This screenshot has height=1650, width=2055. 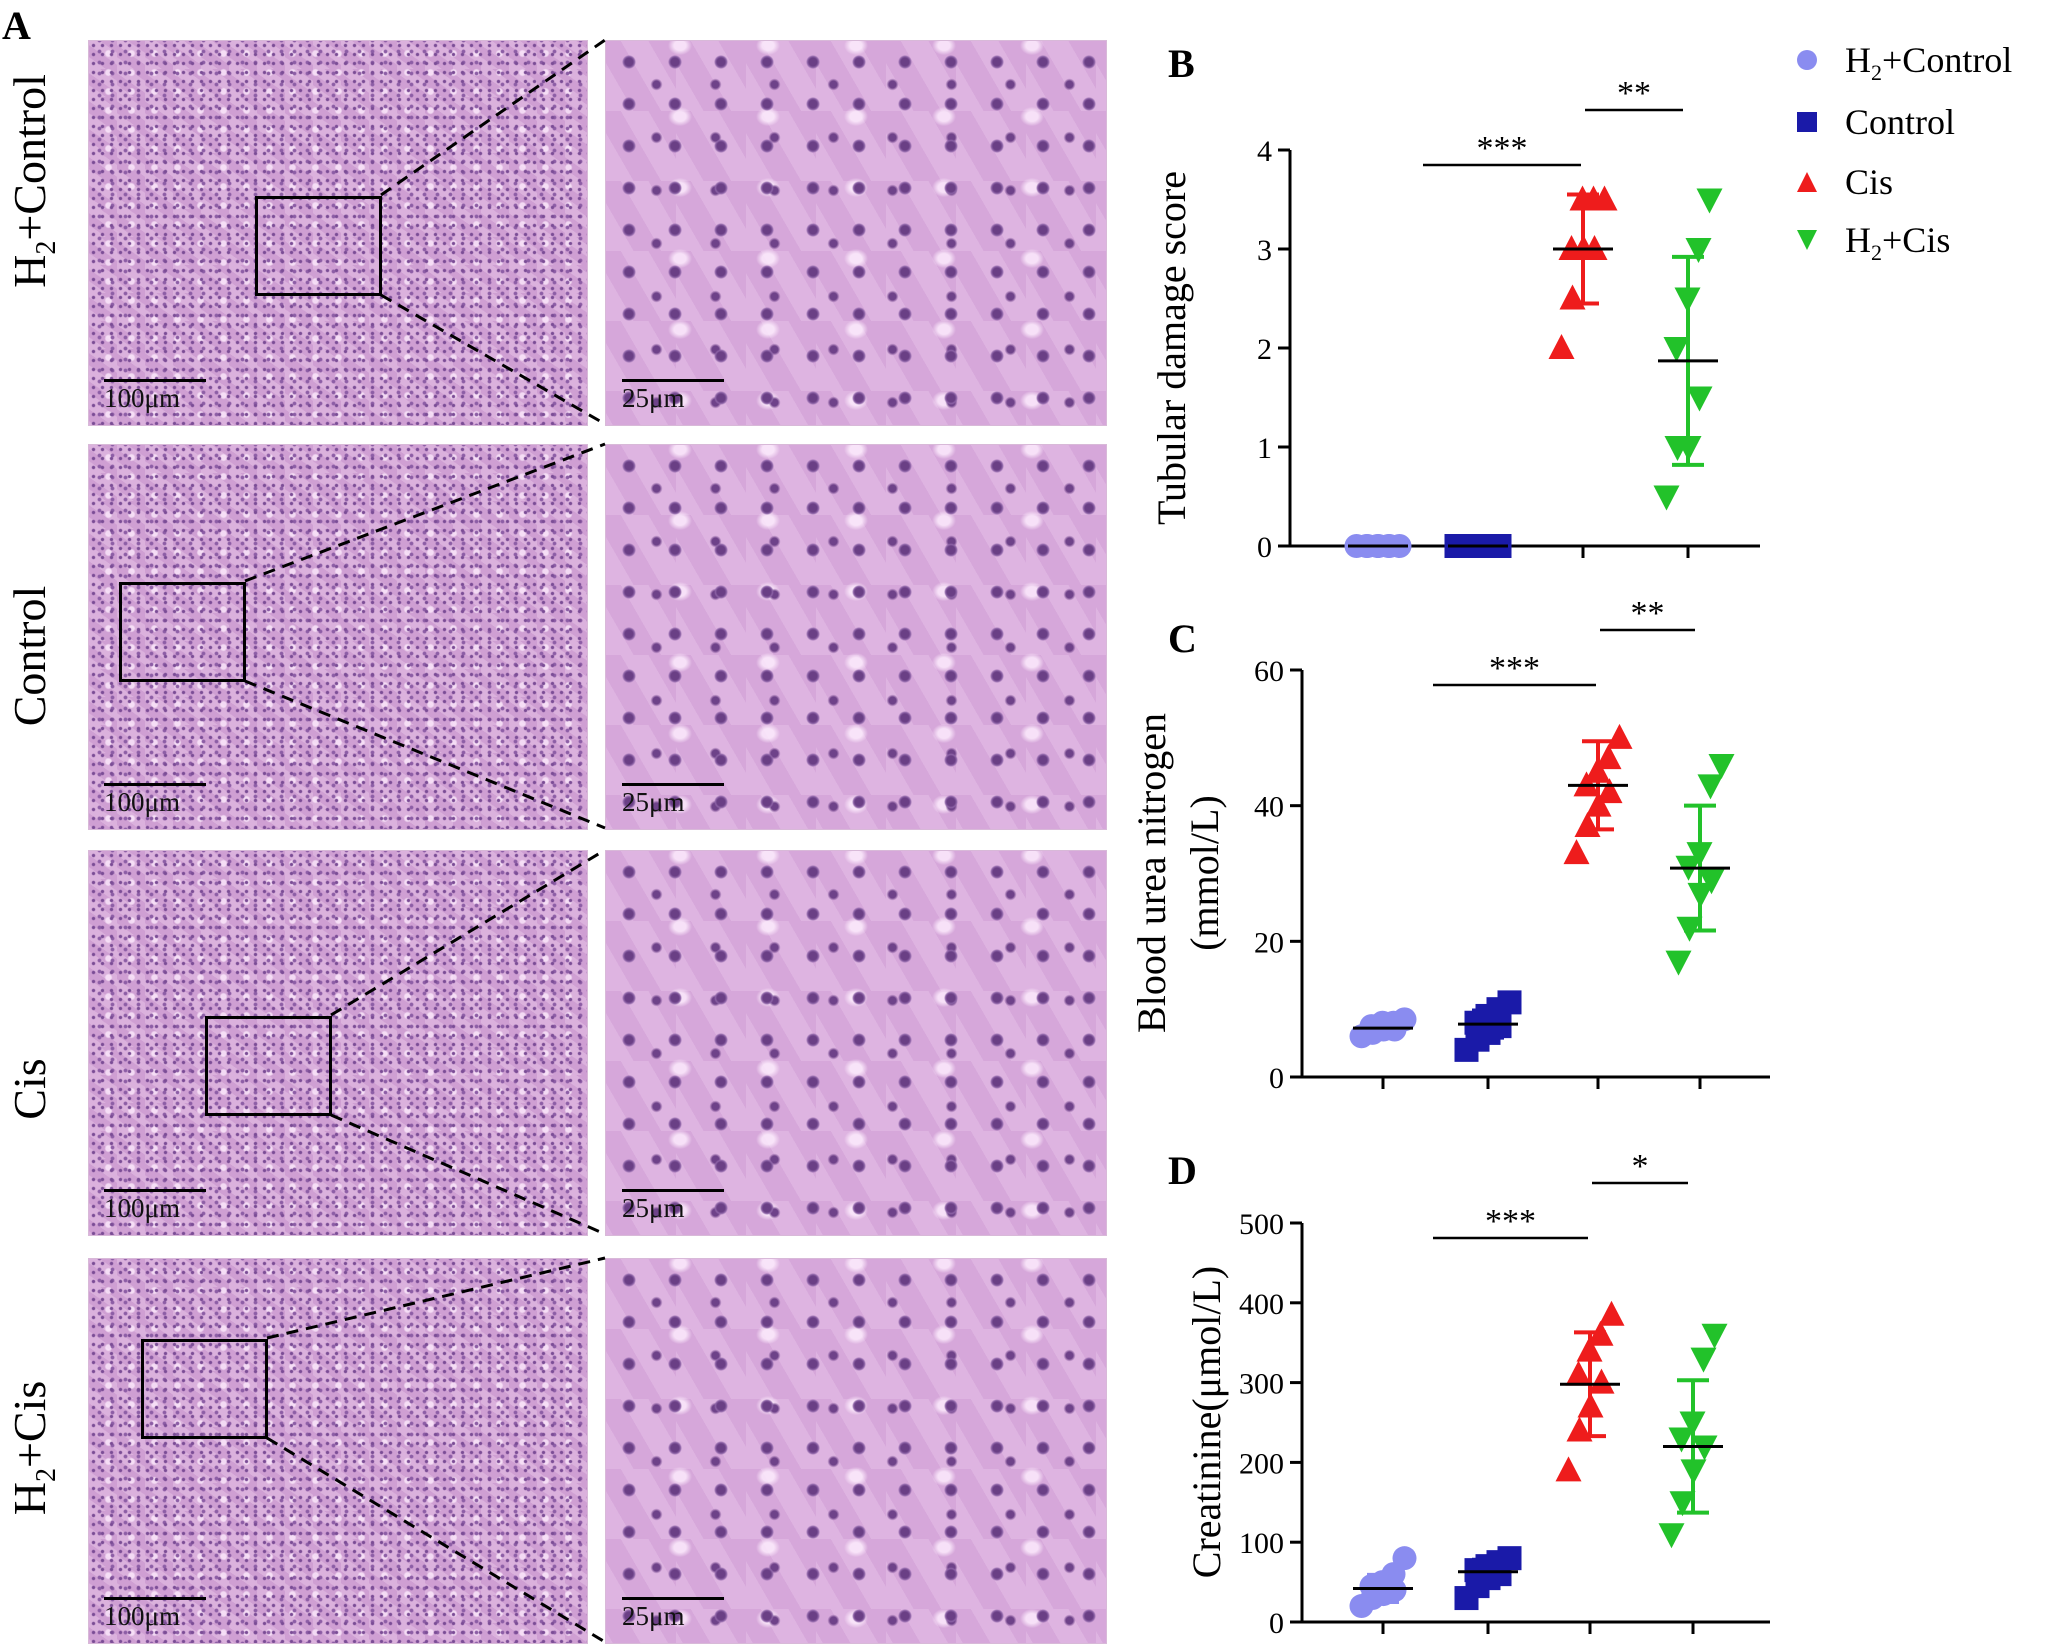 I want to click on y-axis-label: Blood urea nitrogen, so click(x=1151, y=873).